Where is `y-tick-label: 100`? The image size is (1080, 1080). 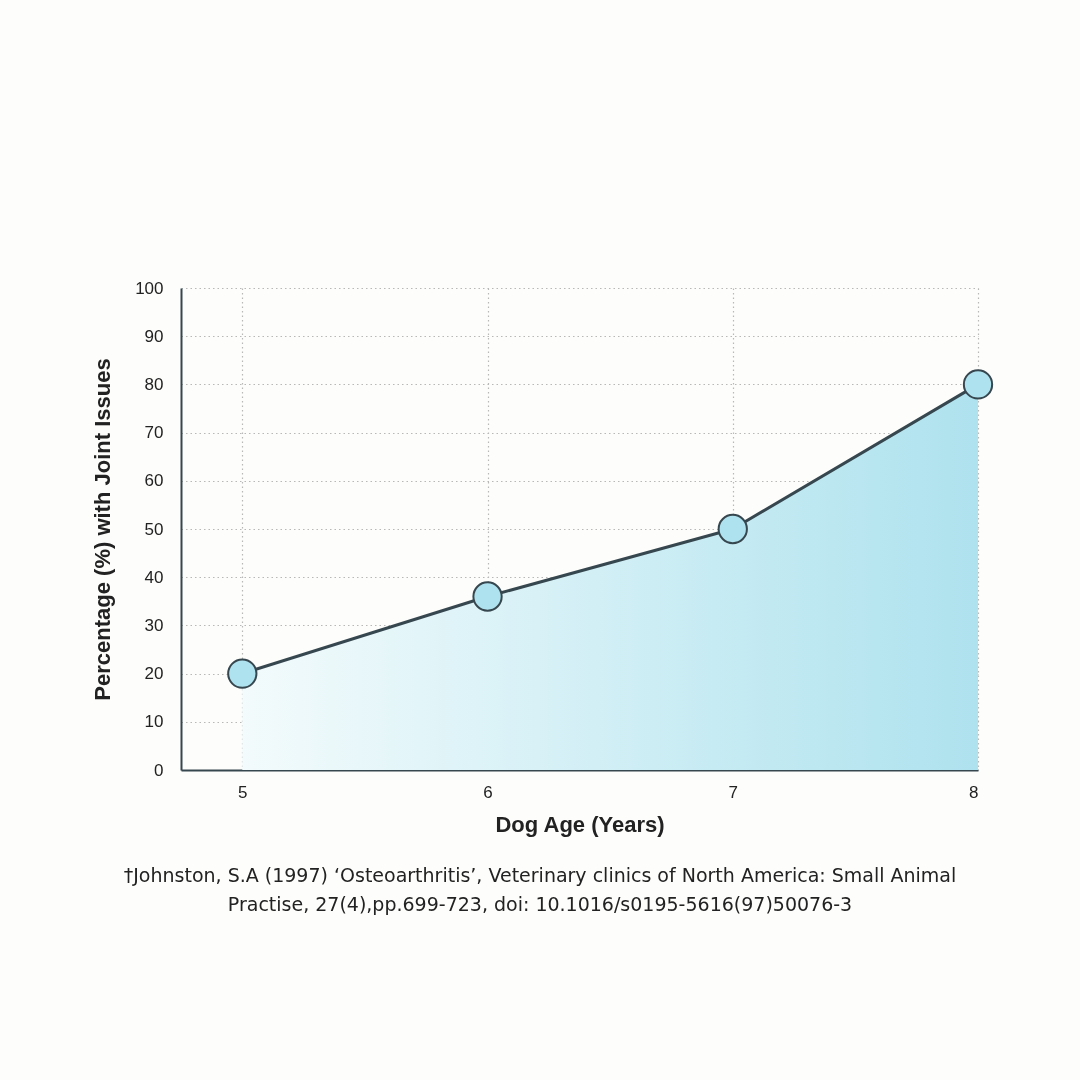
y-tick-label: 100 is located at coordinates (149, 288).